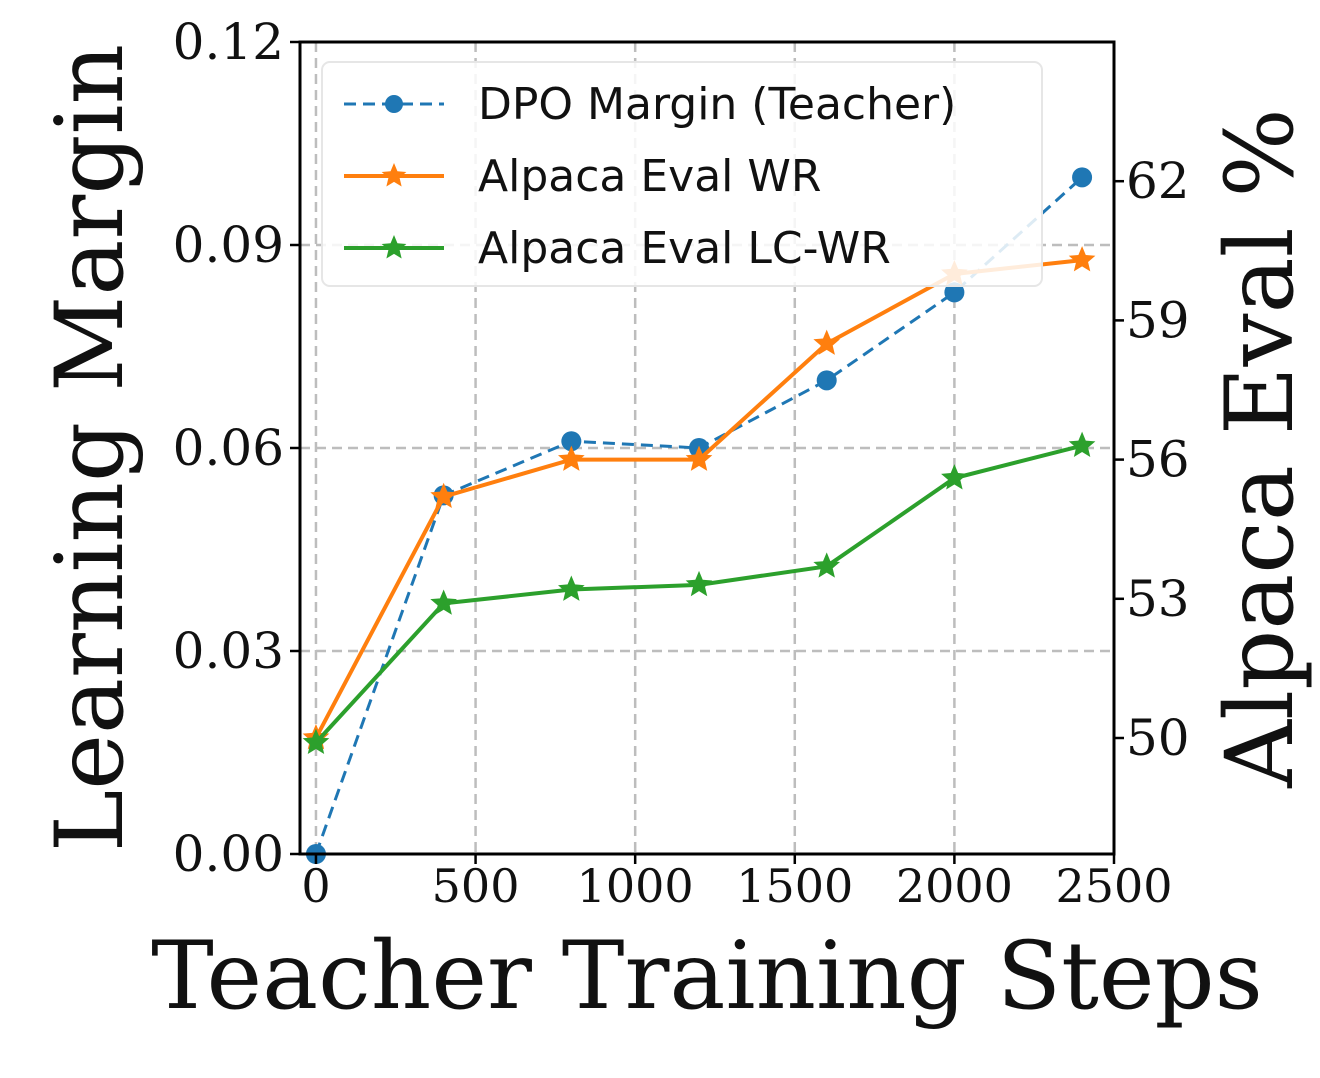 The image size is (1320, 1078). I want to click on y-axis-label-left: Learning Margin, so click(90, 448).